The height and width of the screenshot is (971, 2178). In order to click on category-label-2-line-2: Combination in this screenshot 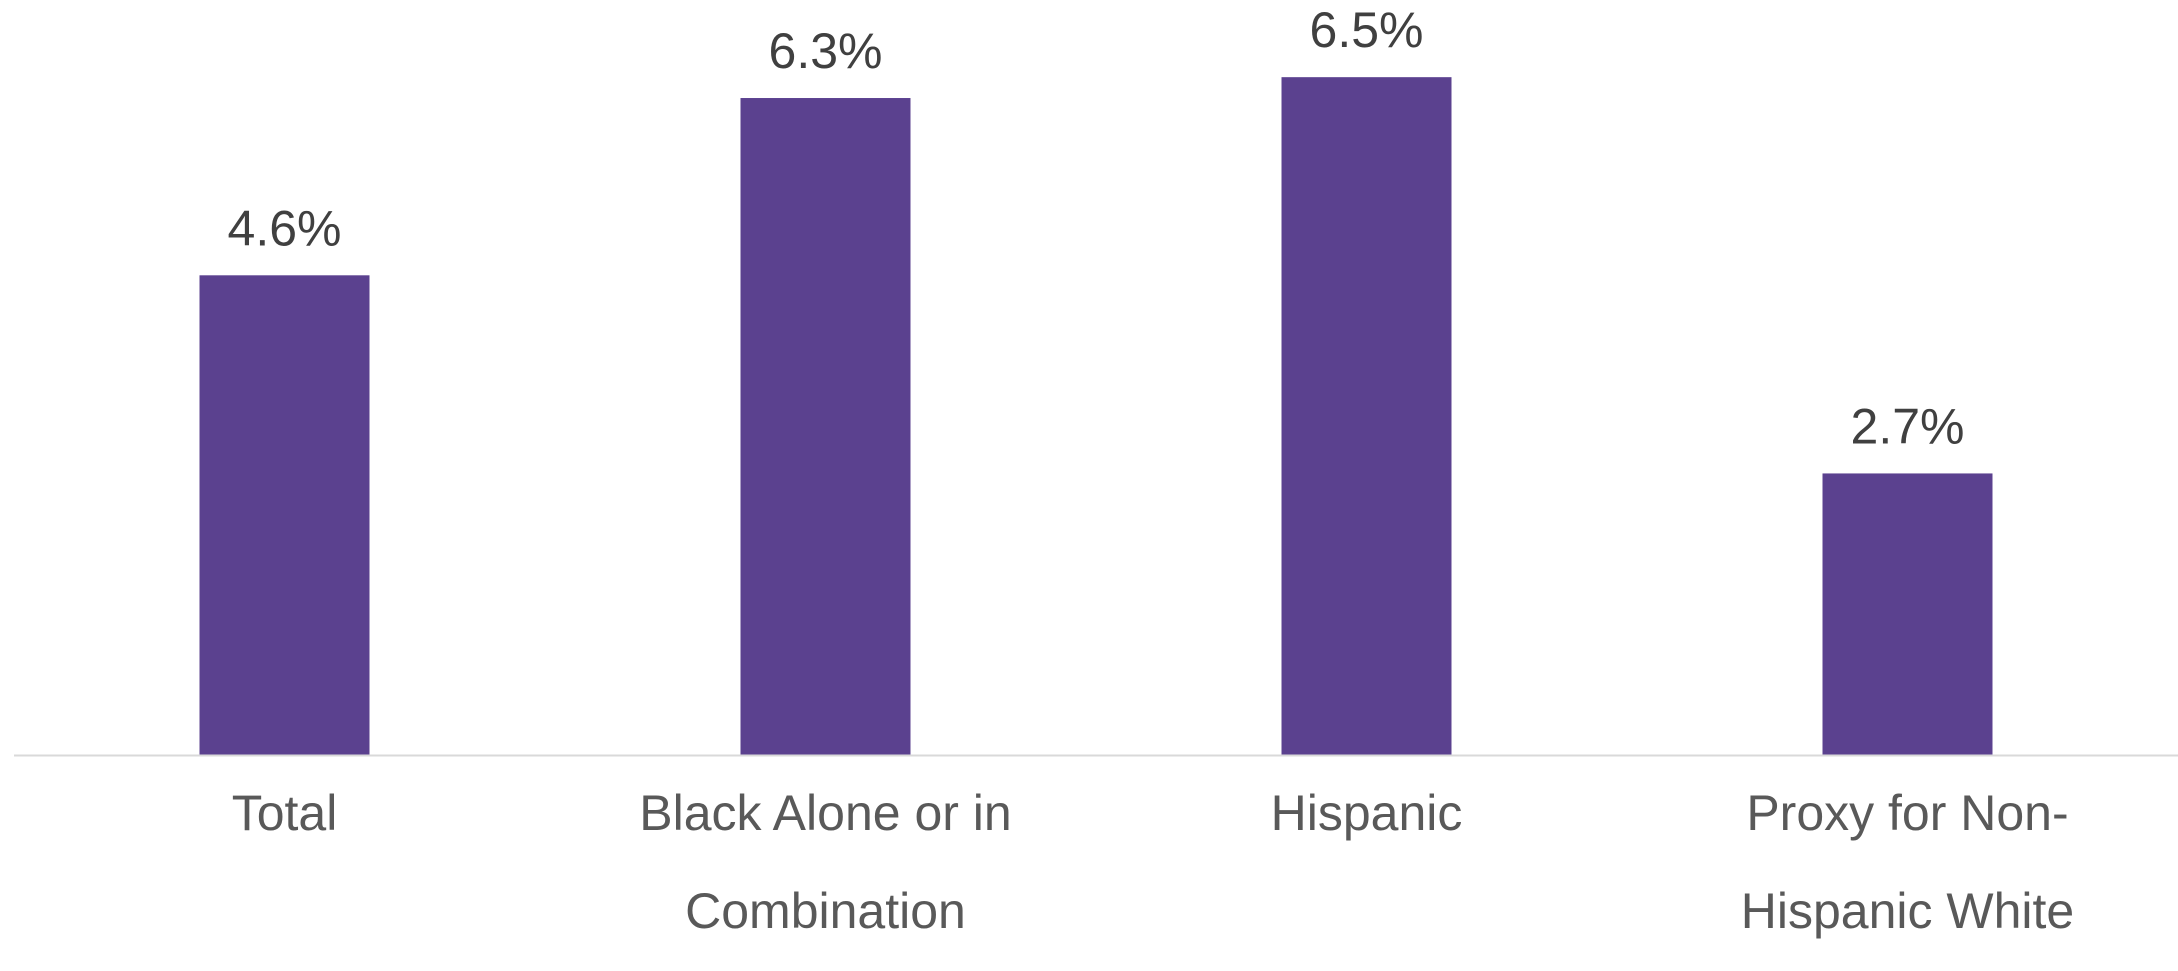, I will do `click(825, 911)`.